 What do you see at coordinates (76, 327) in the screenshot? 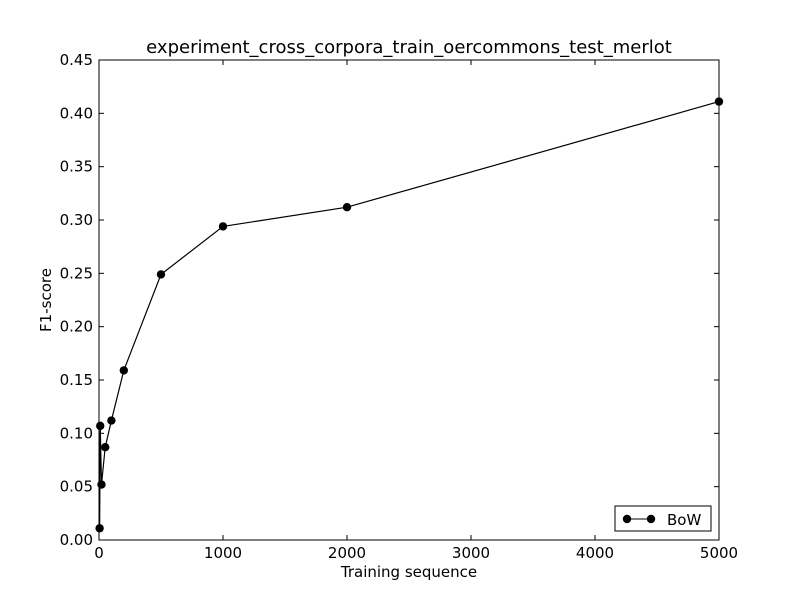
I see `y-tick-label: 0.20` at bounding box center [76, 327].